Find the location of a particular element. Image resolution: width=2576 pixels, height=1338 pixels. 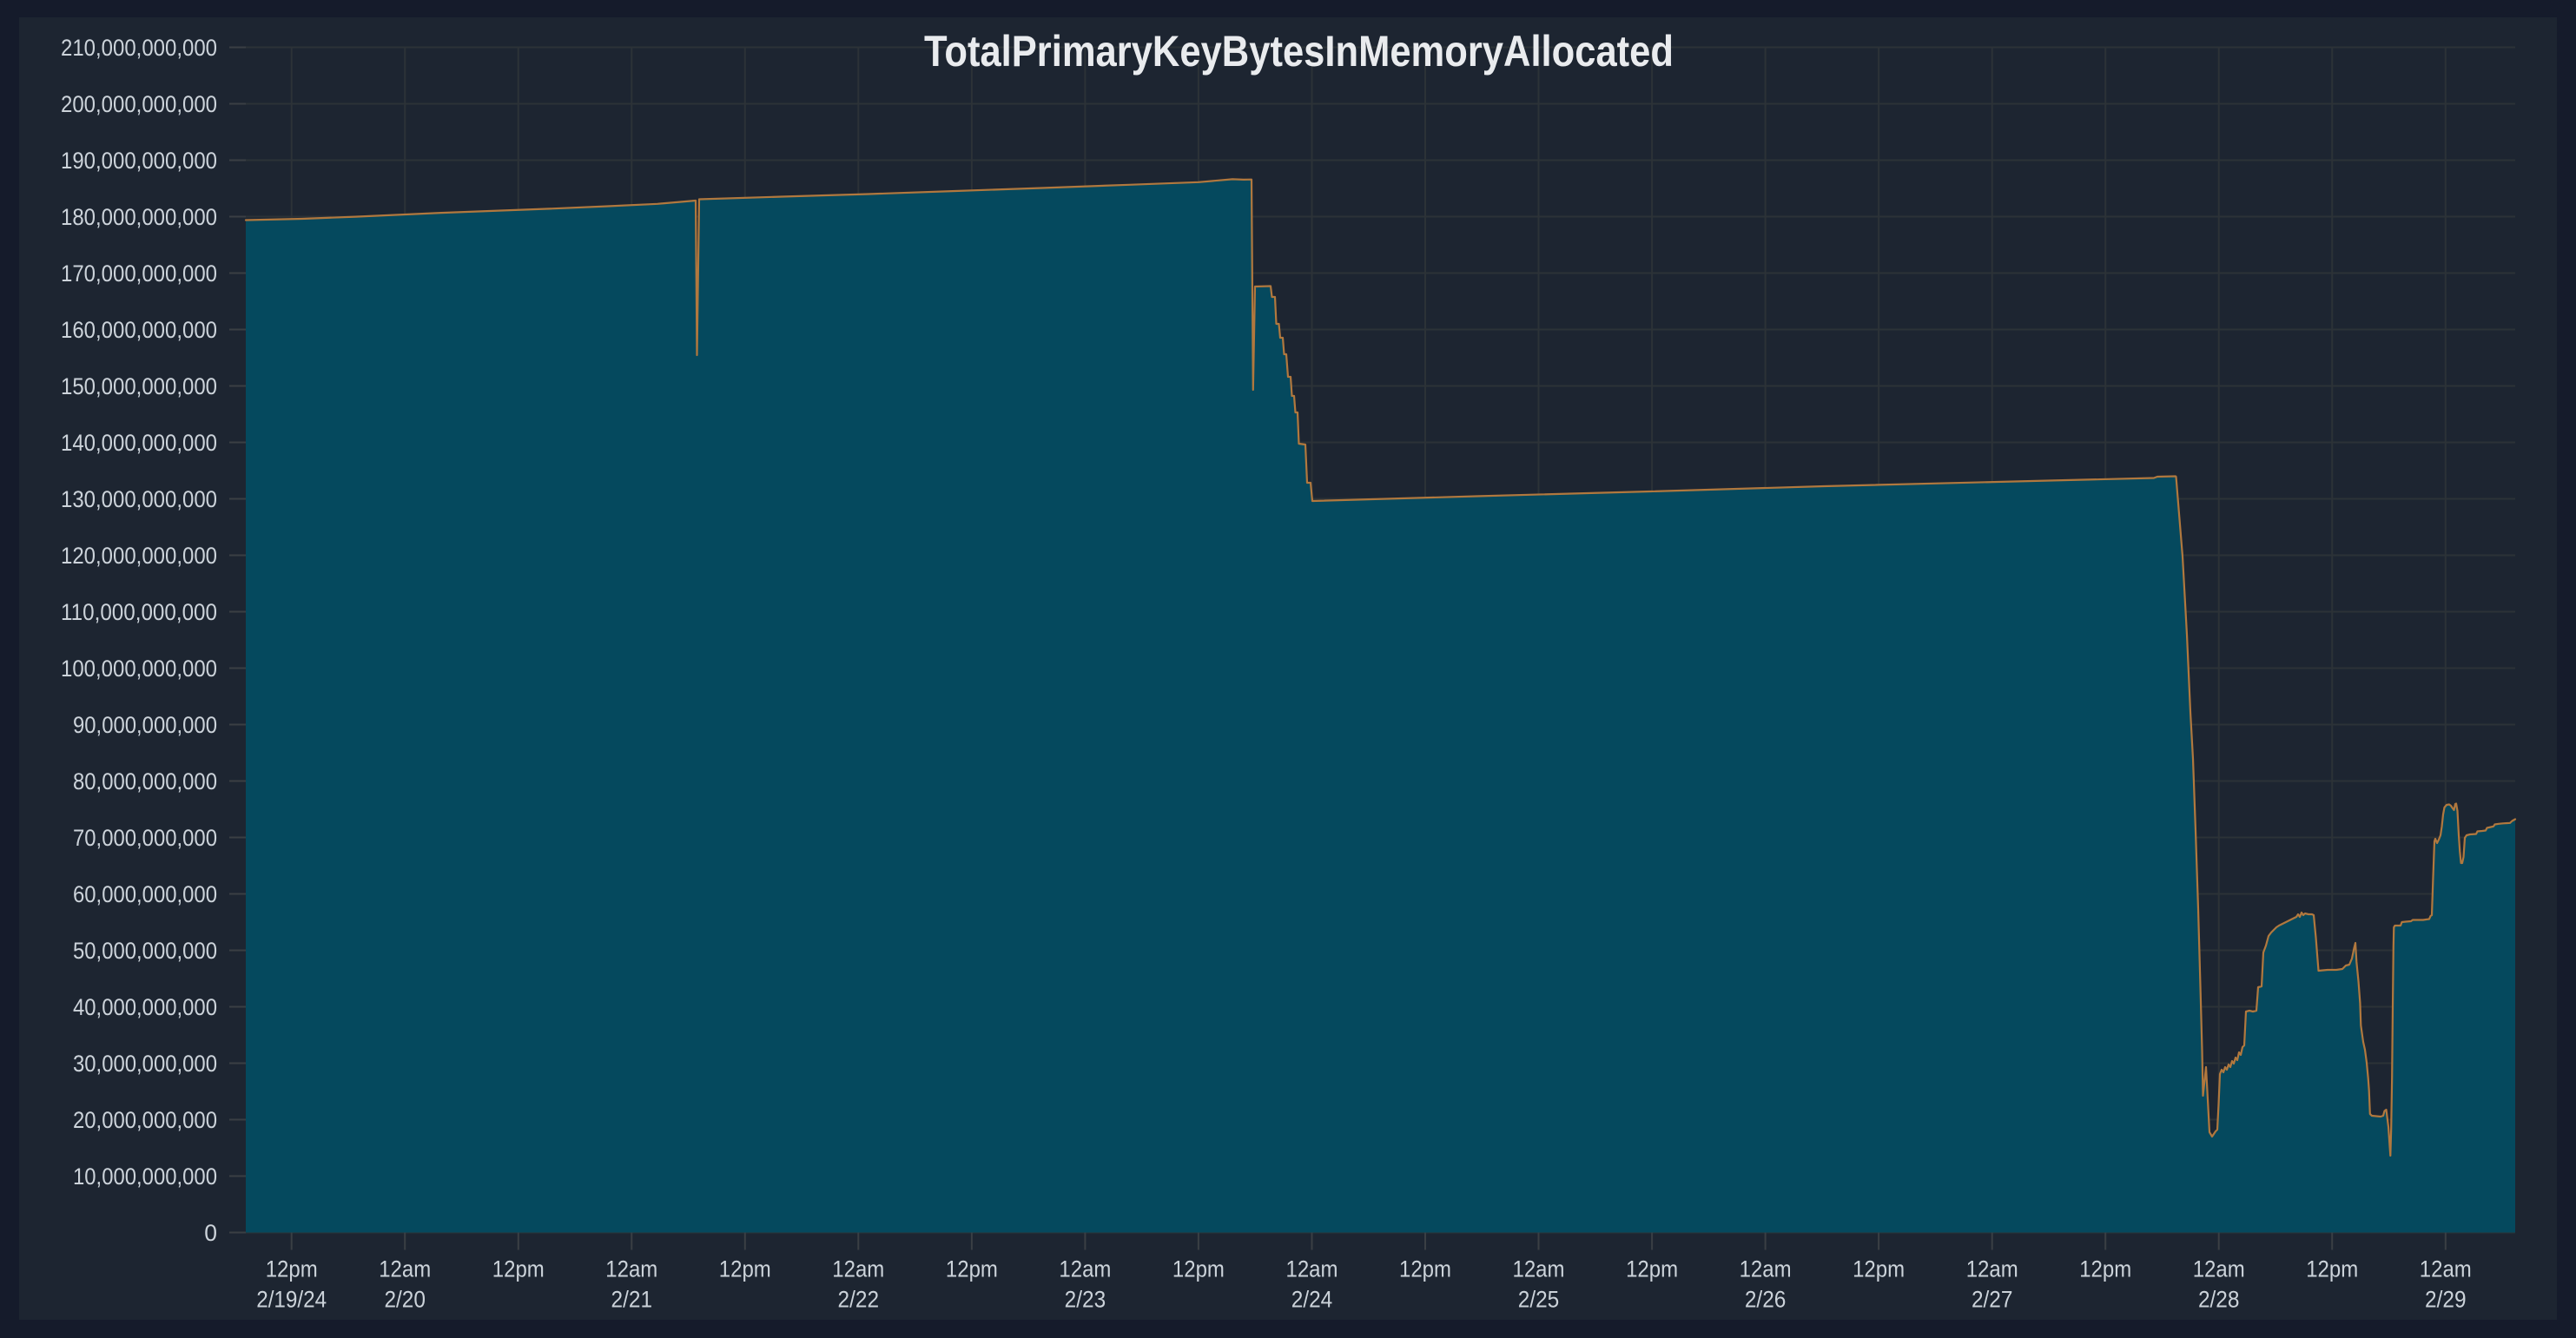

svg-text: 120,000,000,000 is located at coordinates (139, 556).